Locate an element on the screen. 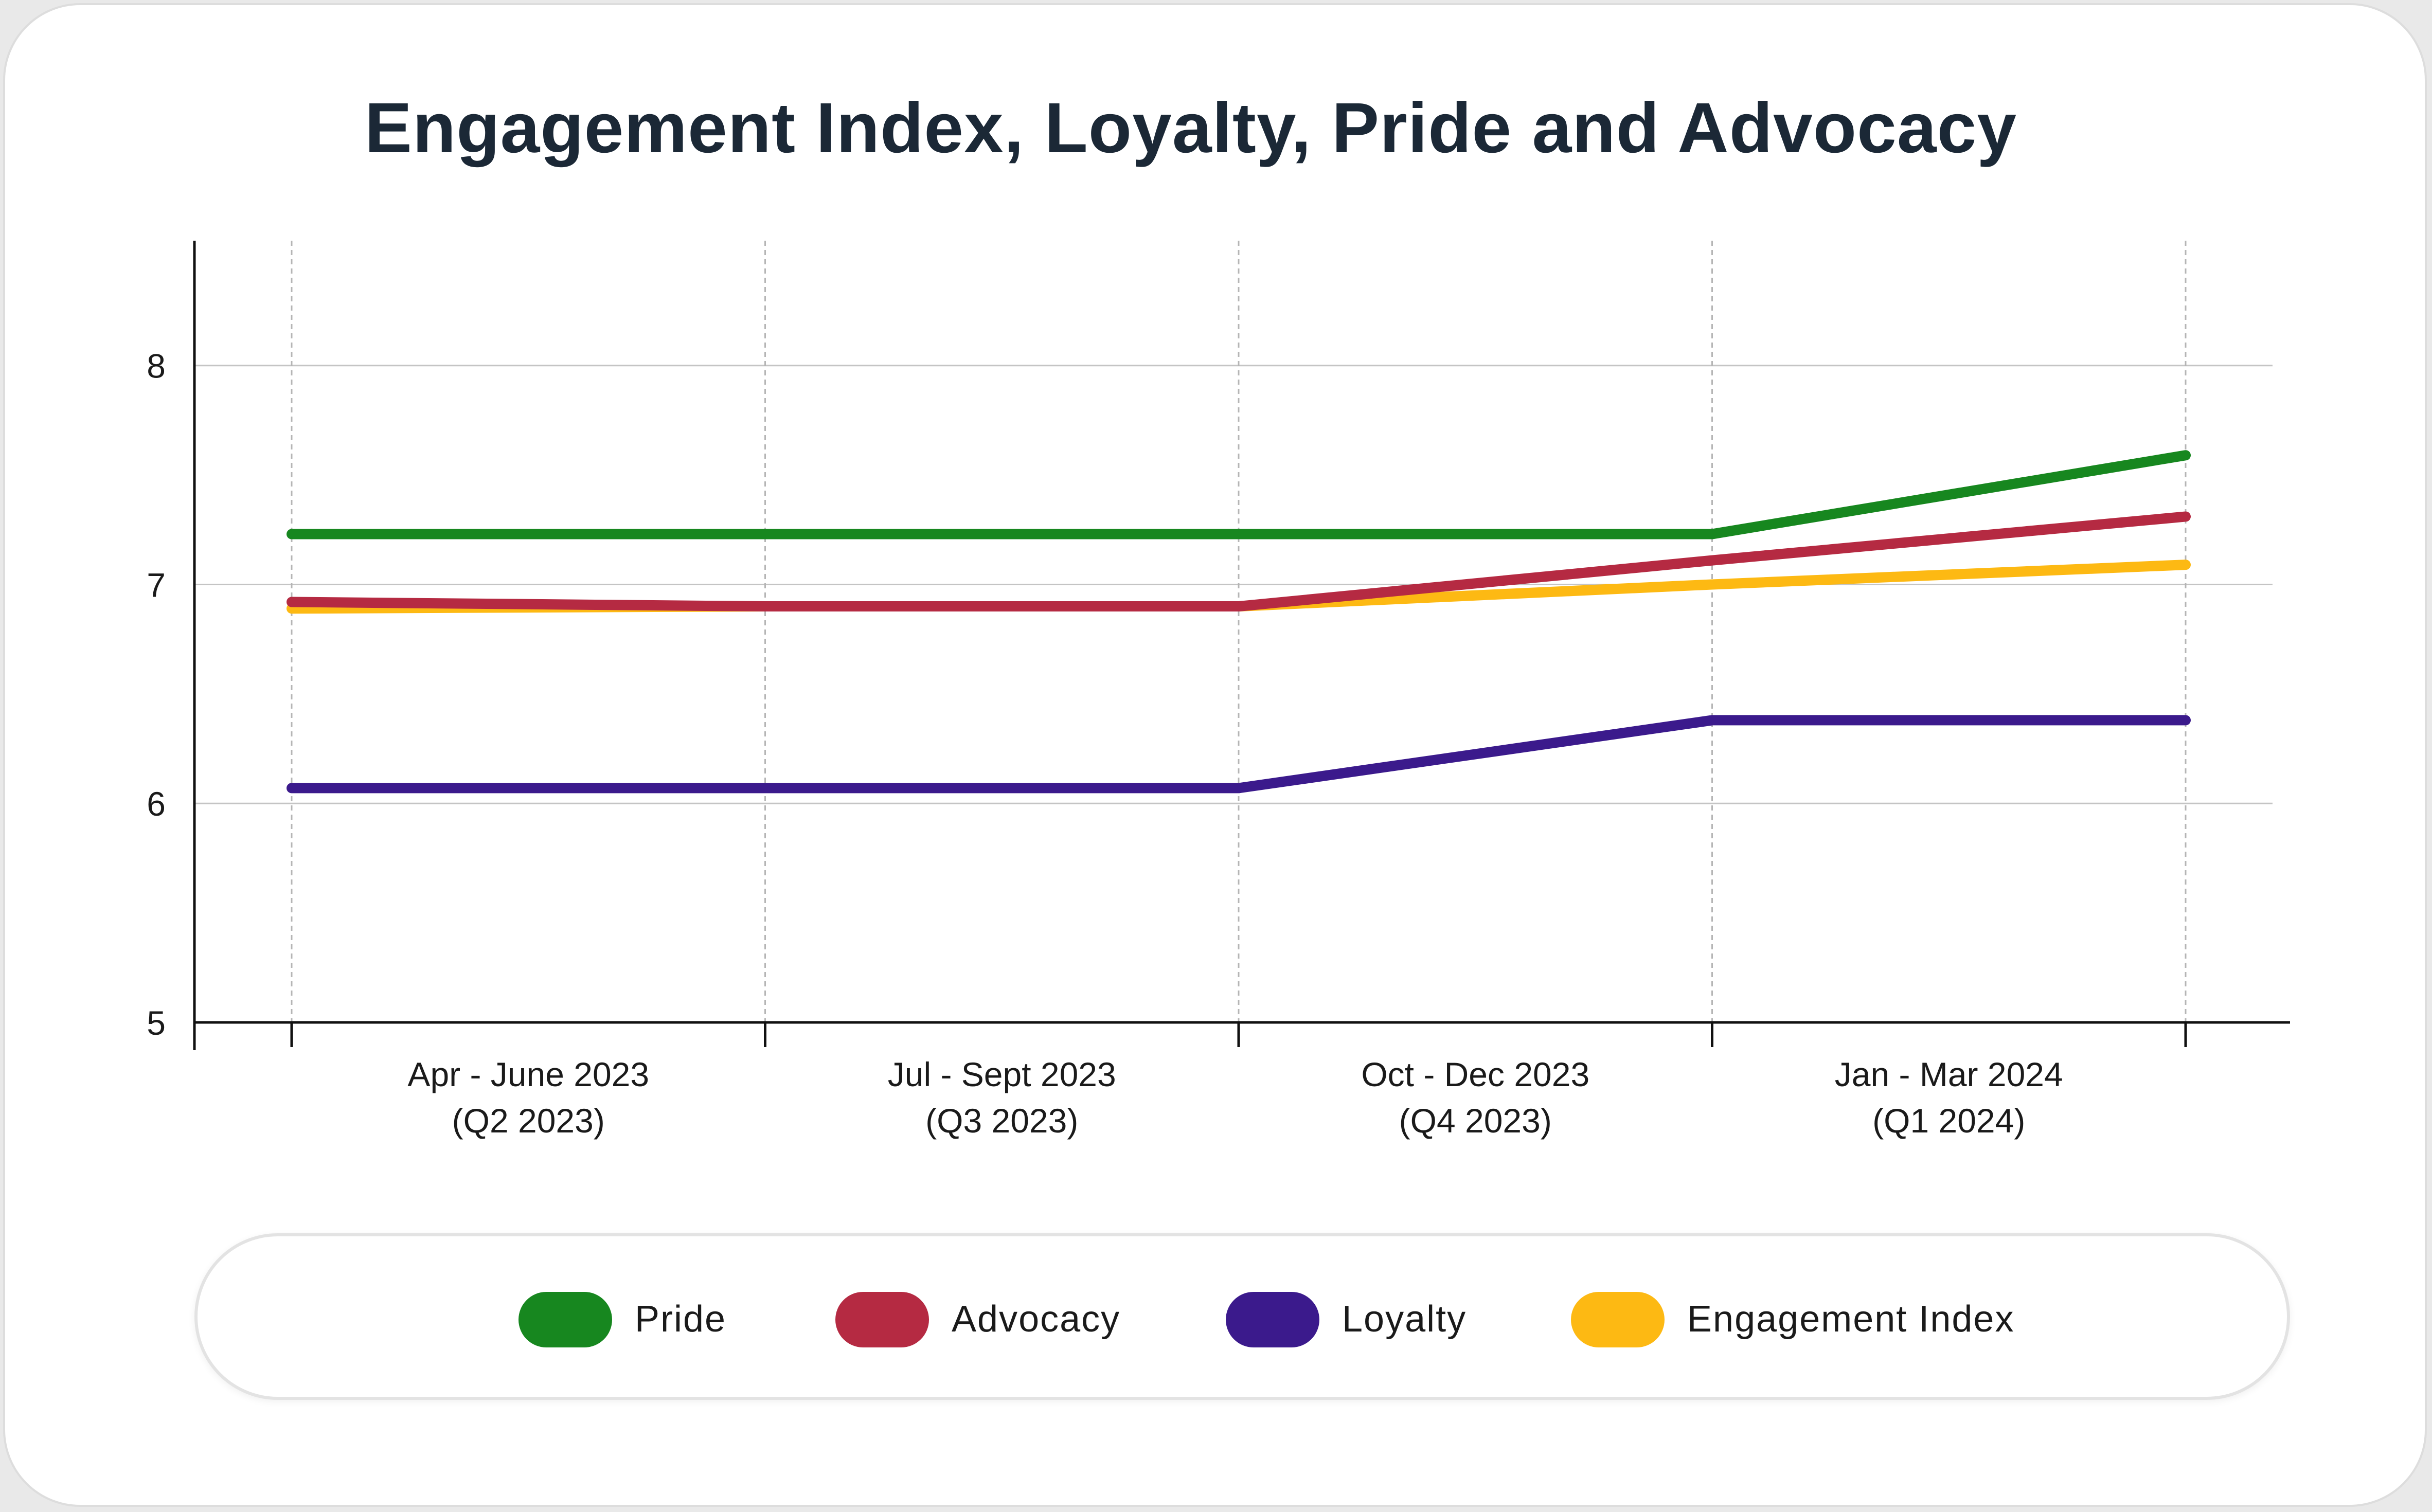 This screenshot has width=2432, height=1512. y-tick-label-8: 8 is located at coordinates (156, 366).